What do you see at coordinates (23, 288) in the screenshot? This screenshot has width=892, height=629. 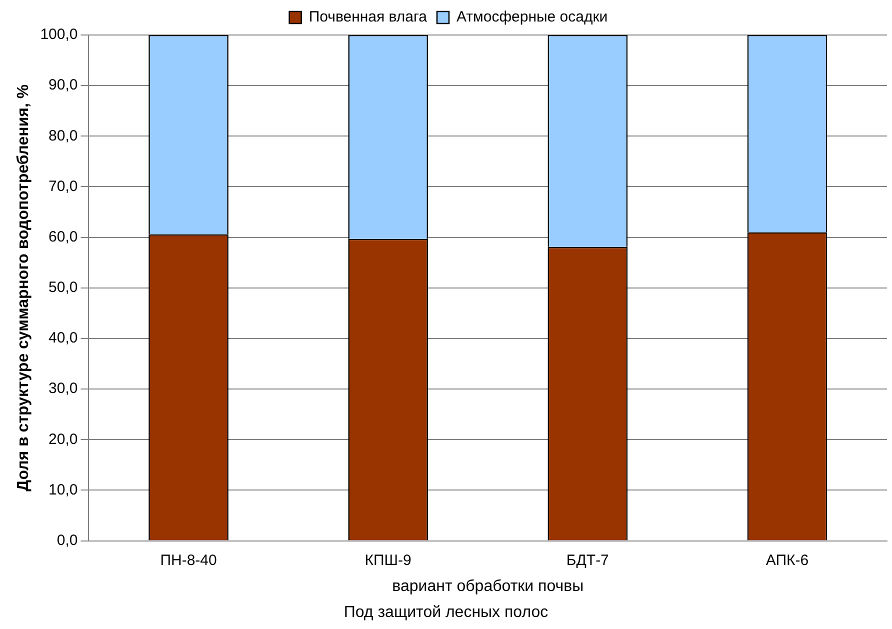 I see `y-axis-title: Доля в структуре суммарного водопотребления, %` at bounding box center [23, 288].